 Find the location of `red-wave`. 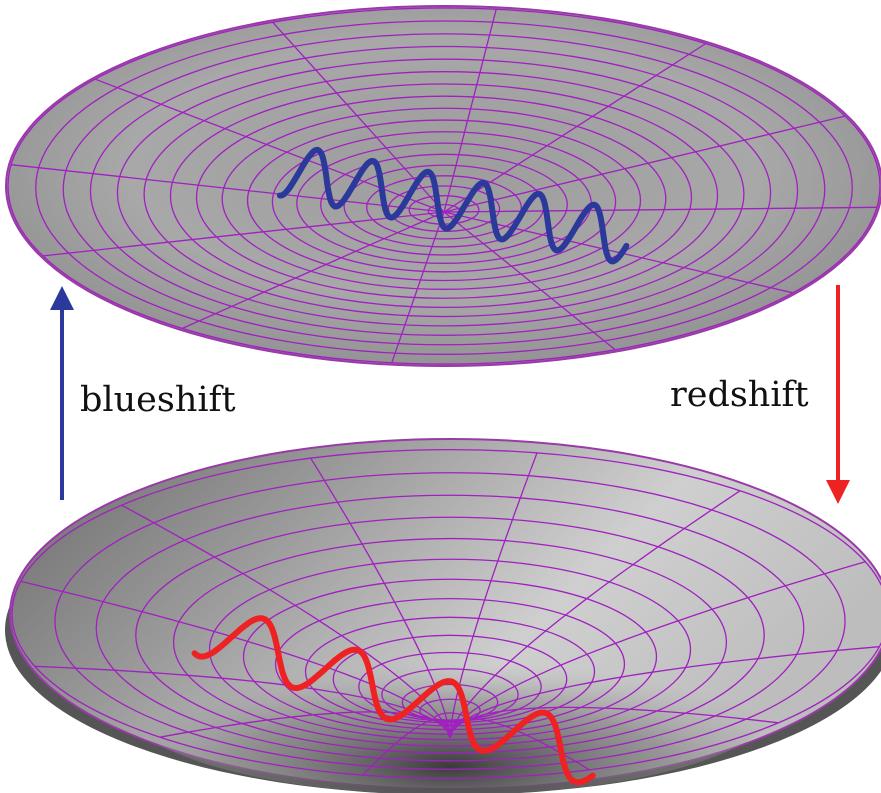

red-wave is located at coordinates (393, 700).